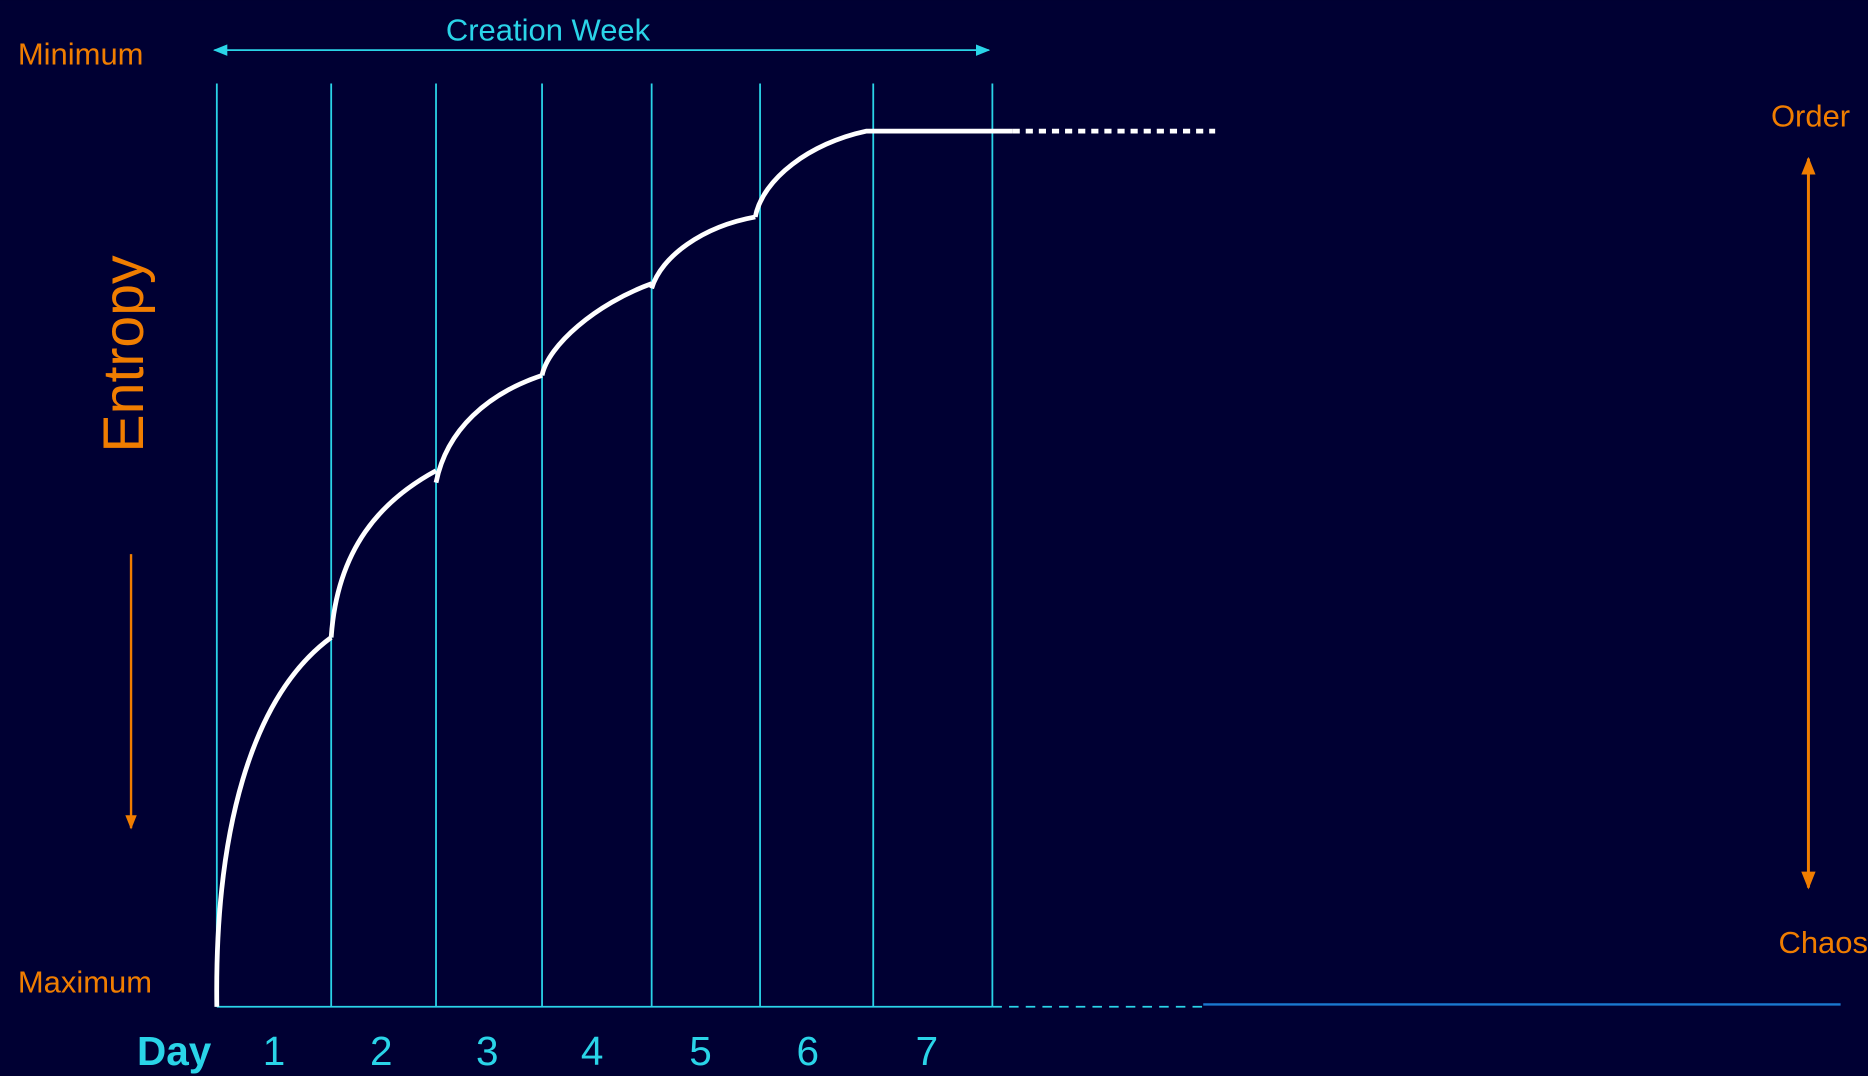 The image size is (1868, 1076). I want to click on order-label: Order, so click(1810, 115).